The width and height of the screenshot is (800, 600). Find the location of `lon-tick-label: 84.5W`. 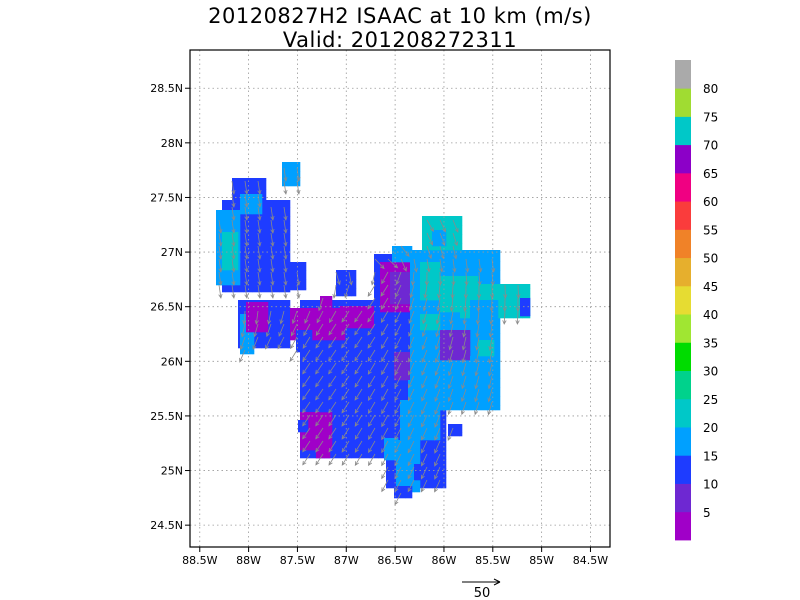

lon-tick-label: 84.5W is located at coordinates (590, 560).